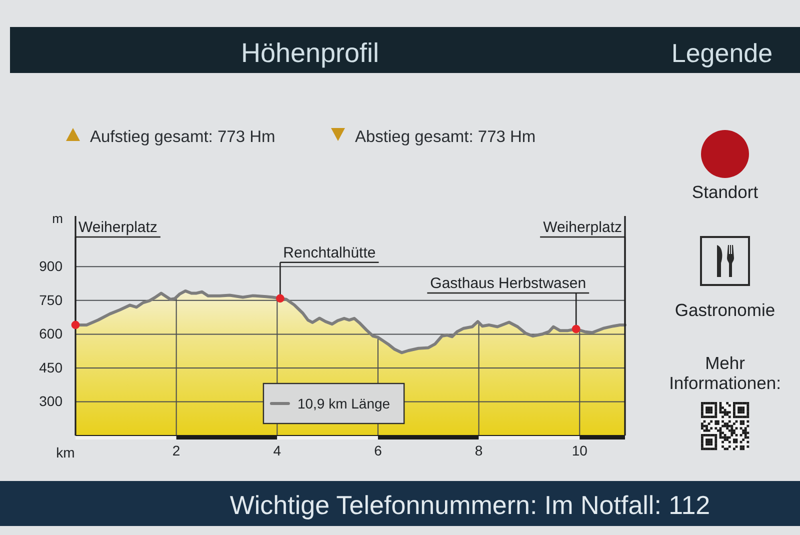  What do you see at coordinates (478, 450) in the screenshot?
I see `x-tick-label: 8` at bounding box center [478, 450].